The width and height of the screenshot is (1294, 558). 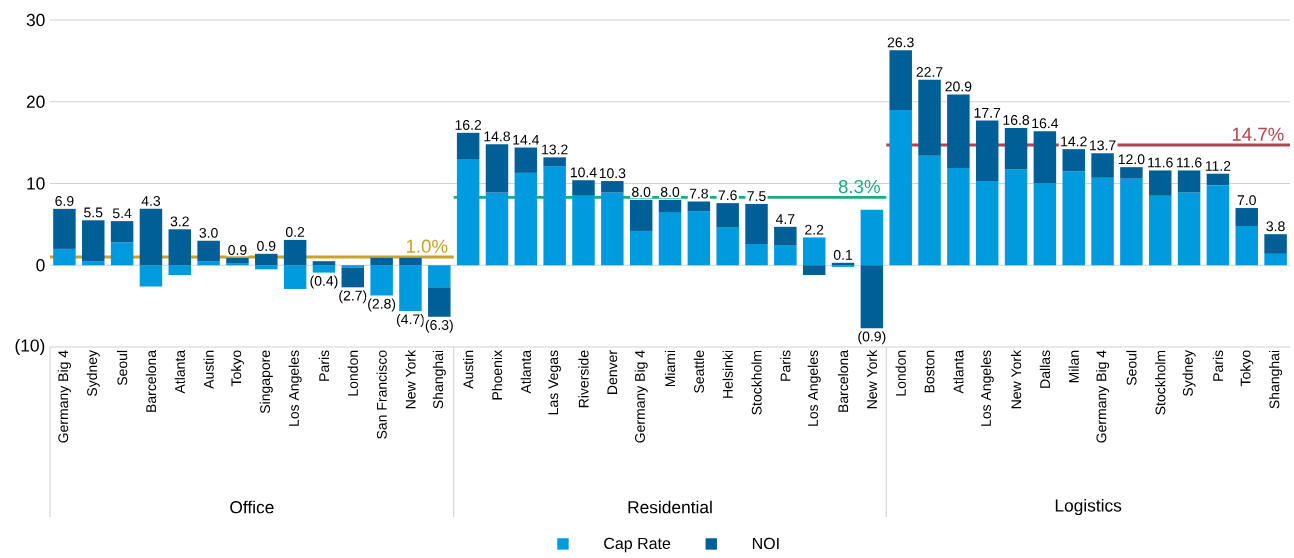 I want to click on x-tick-label: London, so click(x=352, y=373).